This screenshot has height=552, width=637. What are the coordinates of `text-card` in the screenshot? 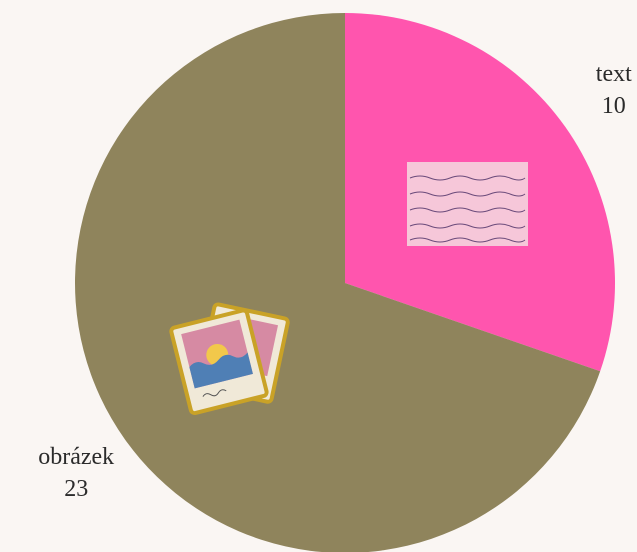 It's located at (467, 204).